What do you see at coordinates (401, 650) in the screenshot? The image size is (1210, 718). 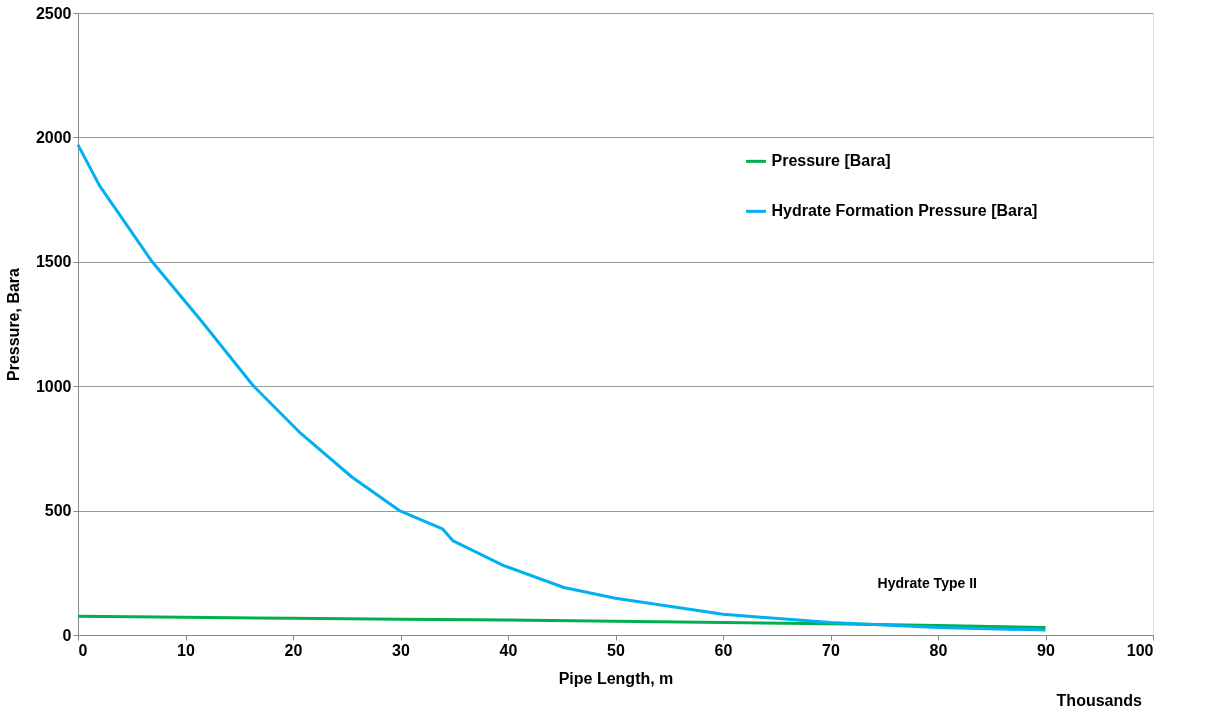 I see `x-tick-label: 30` at bounding box center [401, 650].